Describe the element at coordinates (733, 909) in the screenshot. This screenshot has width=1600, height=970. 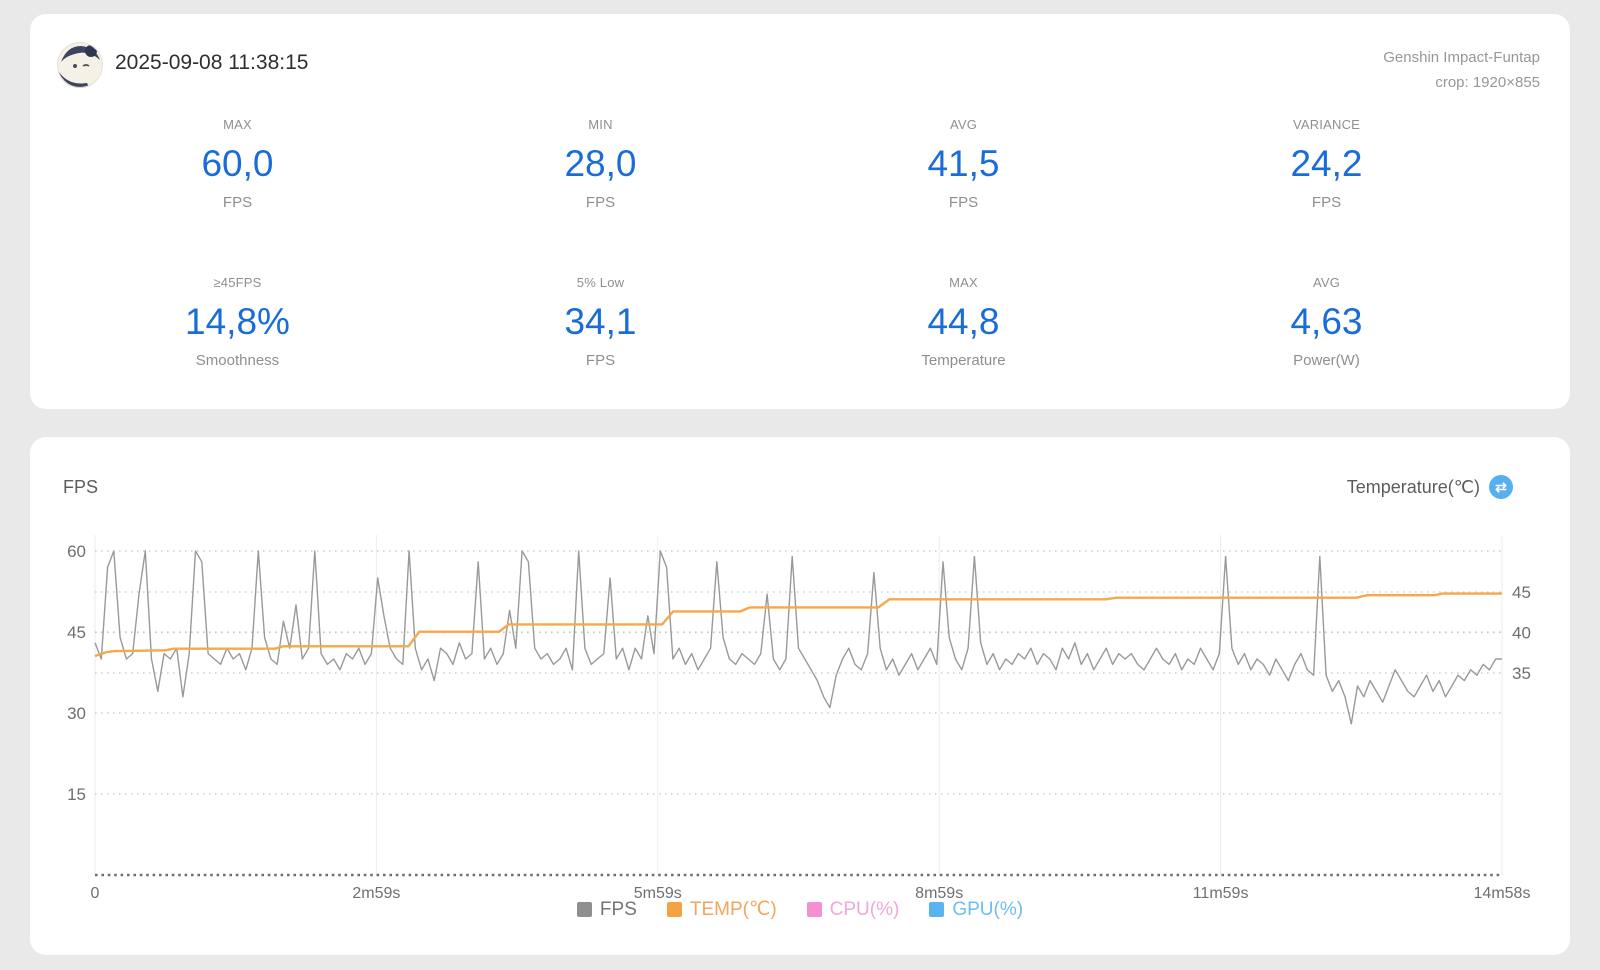
I see `legend-label: TEMP(℃)` at that location.